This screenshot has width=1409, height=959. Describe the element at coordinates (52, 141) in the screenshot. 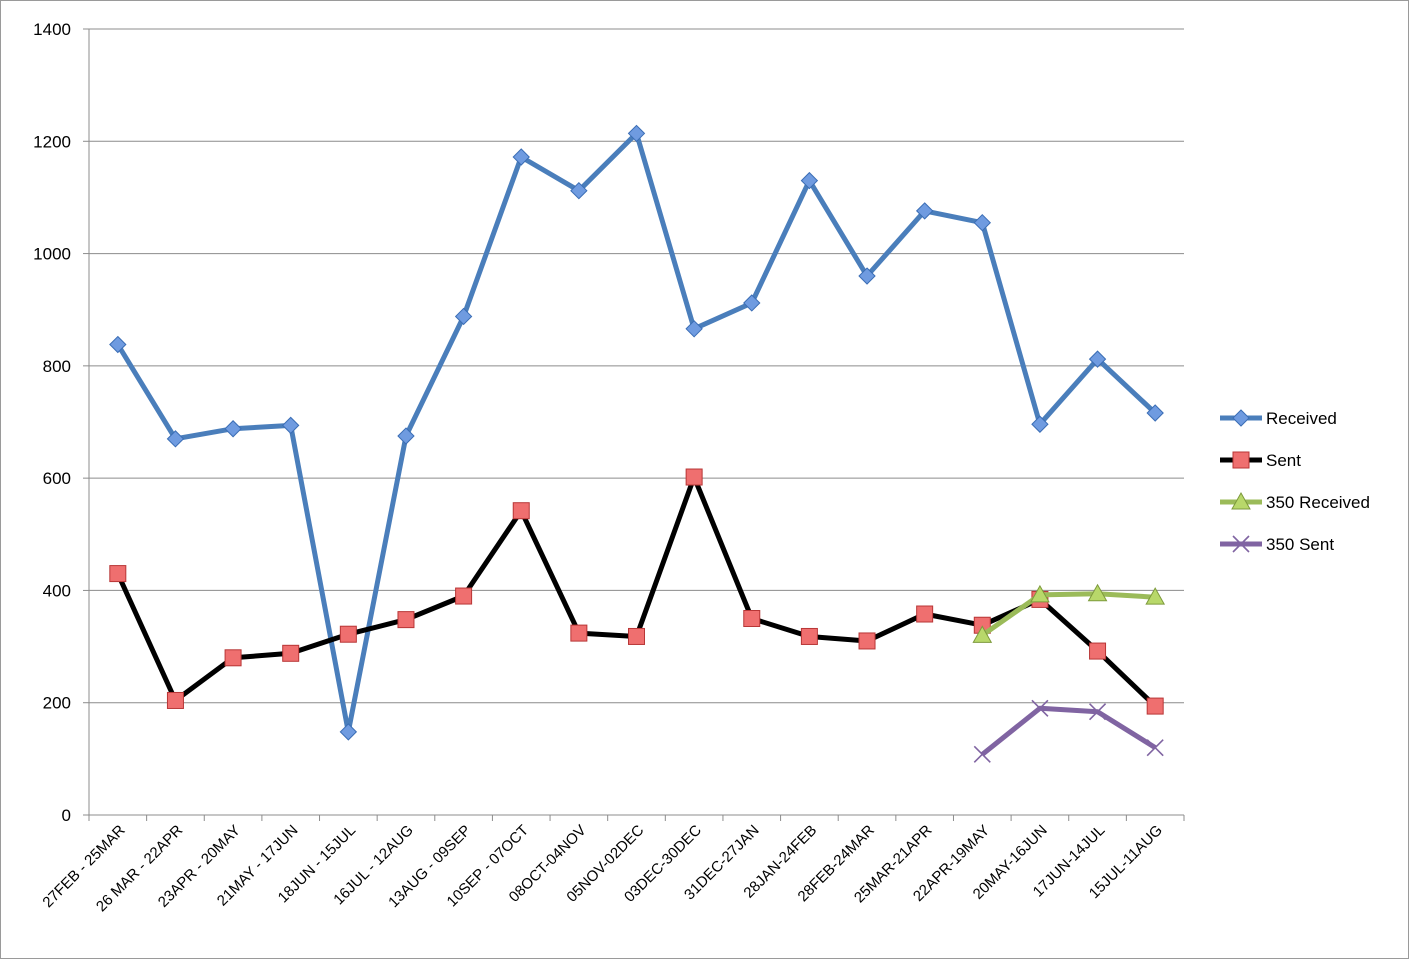

I see `y-tick-label: 1200` at that location.